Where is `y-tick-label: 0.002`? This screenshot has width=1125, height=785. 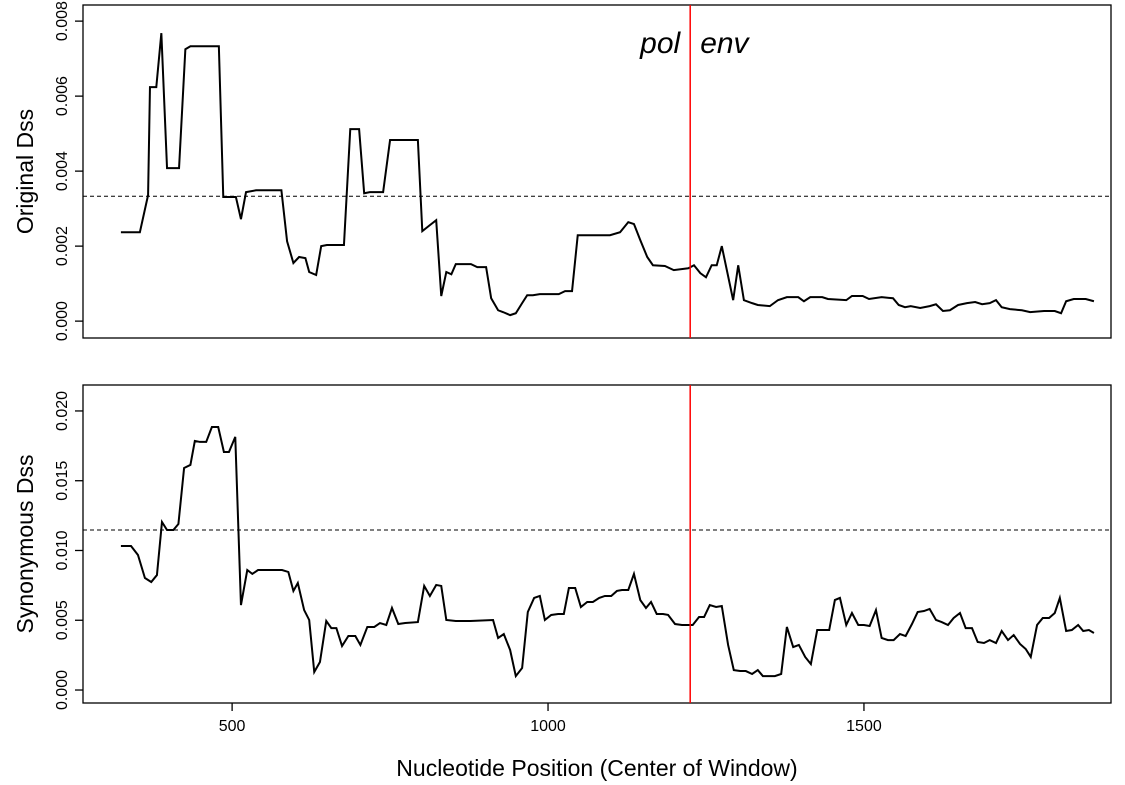 y-tick-label: 0.002 is located at coordinates (62, 246).